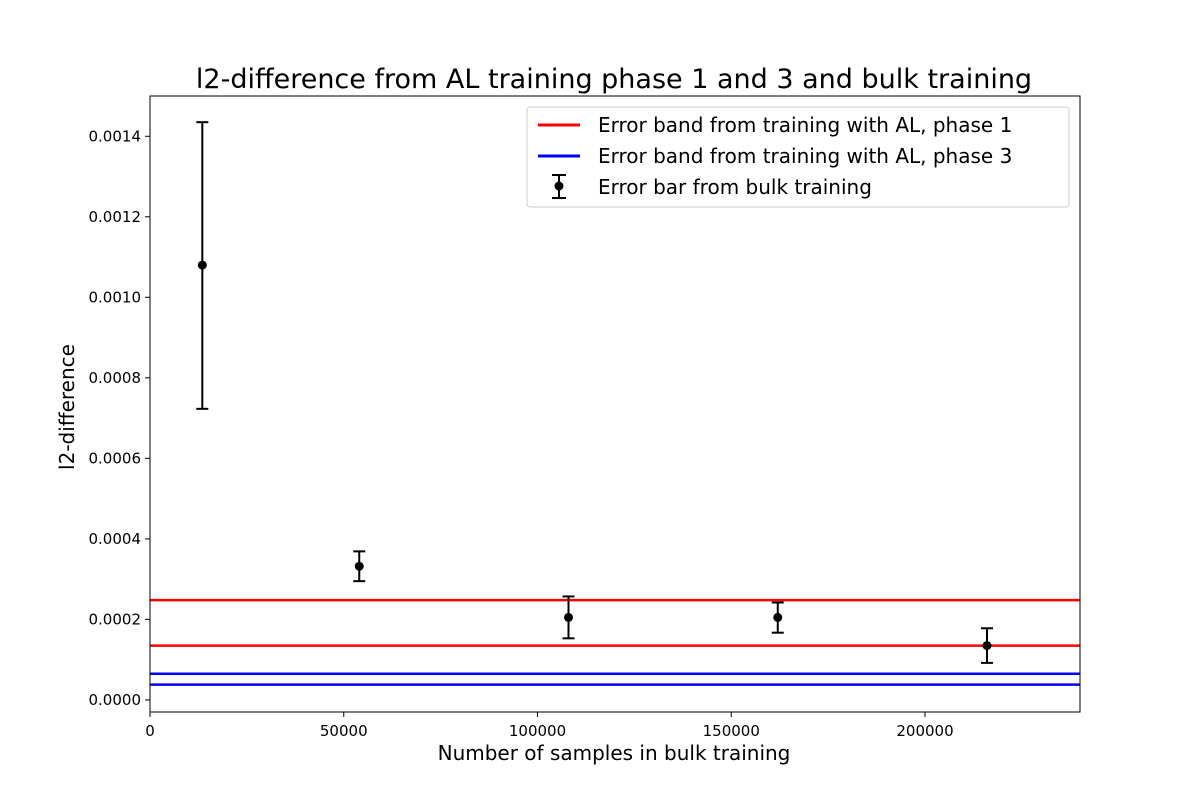  Describe the element at coordinates (559, 186) in the screenshot. I see `legend-swatch-errorbar` at that location.